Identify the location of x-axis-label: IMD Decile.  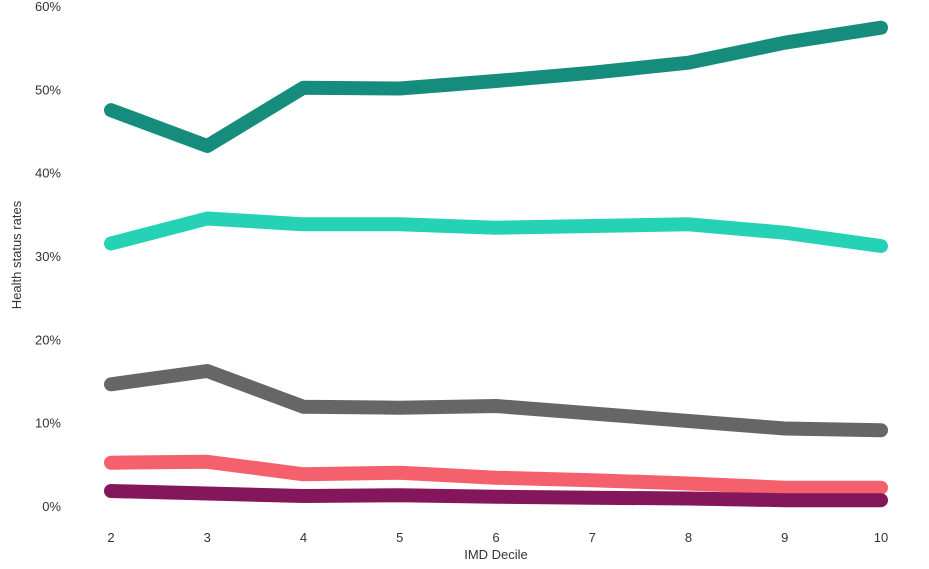
(496, 554).